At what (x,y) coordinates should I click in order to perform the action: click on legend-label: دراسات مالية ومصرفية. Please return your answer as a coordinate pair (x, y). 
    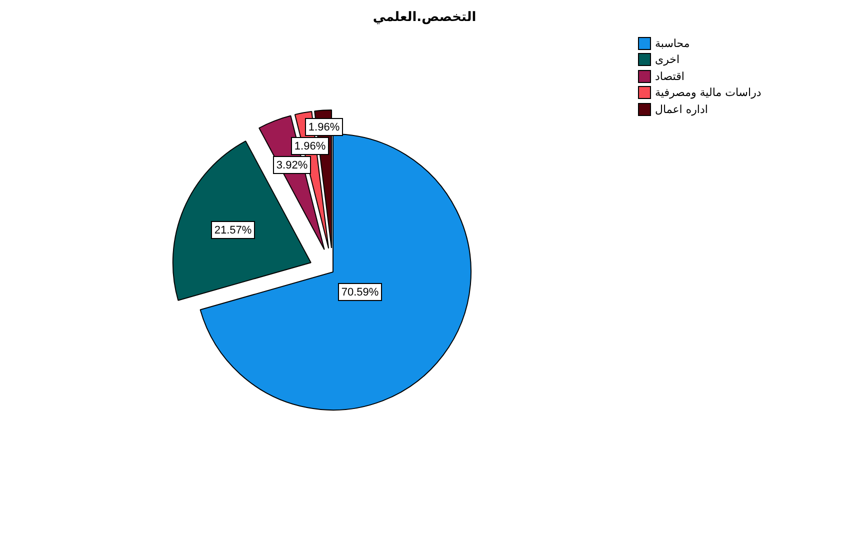
    Looking at the image, I should click on (708, 93).